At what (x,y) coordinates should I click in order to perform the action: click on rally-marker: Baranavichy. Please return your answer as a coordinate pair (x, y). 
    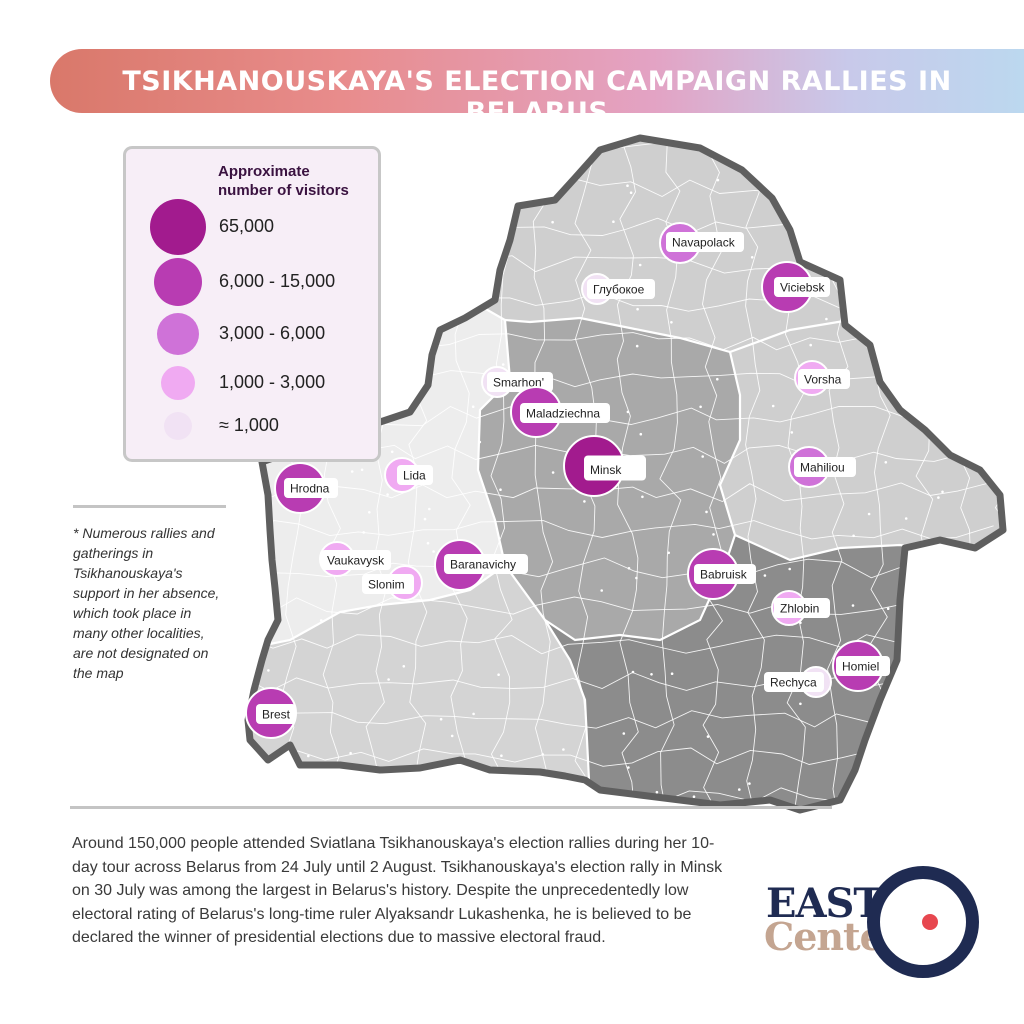
    Looking at the image, I should click on (481, 565).